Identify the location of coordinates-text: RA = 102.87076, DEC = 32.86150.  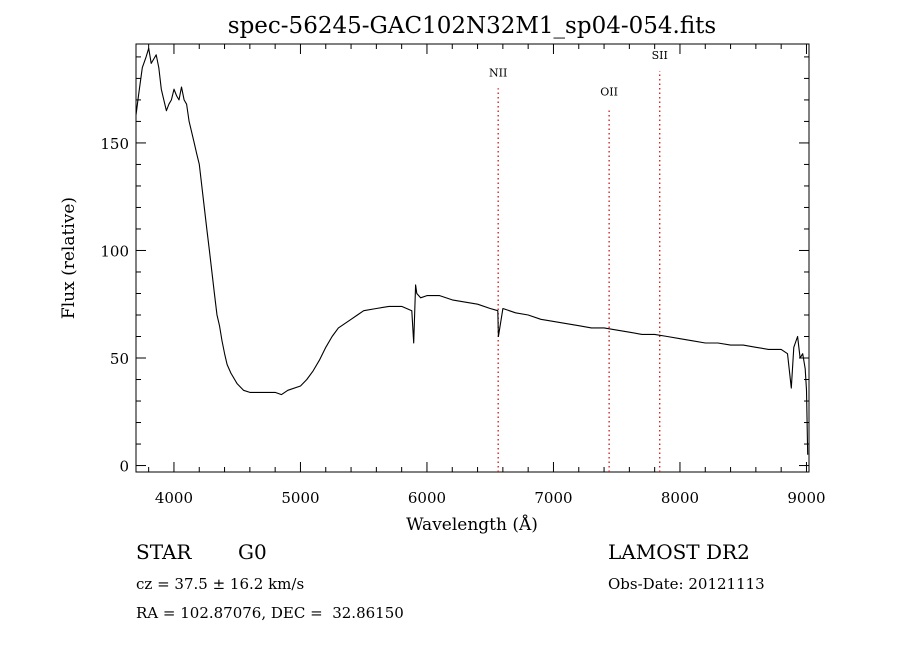
(270, 613).